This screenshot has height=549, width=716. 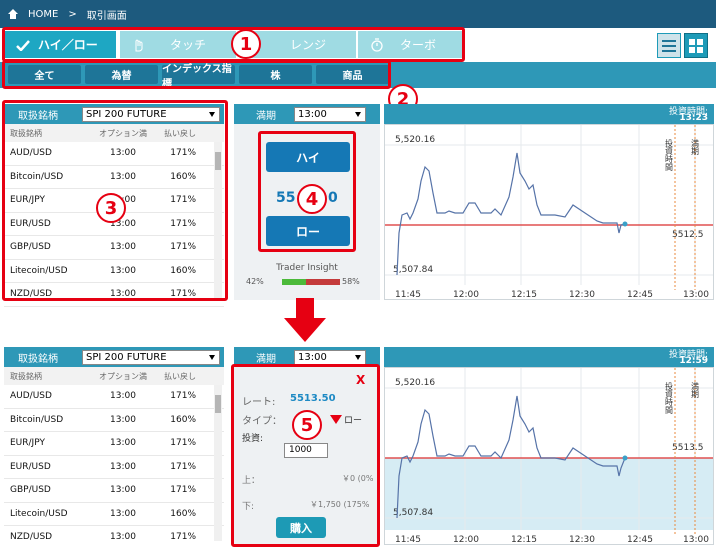 What do you see at coordinates (188, 45) in the screenshot?
I see `tab-label: タッチ` at bounding box center [188, 45].